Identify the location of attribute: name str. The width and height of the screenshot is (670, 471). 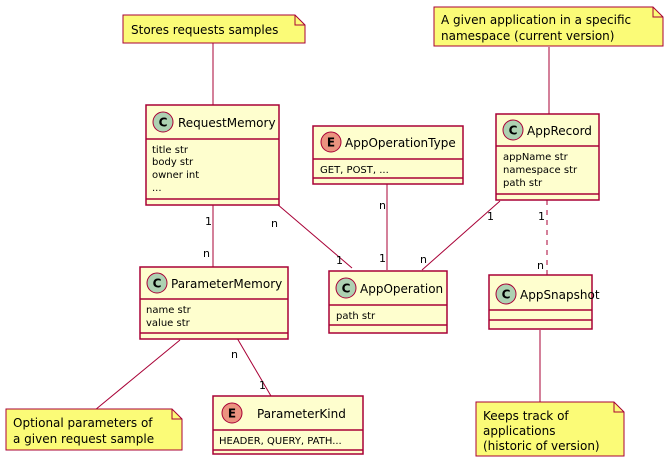
(169, 310).